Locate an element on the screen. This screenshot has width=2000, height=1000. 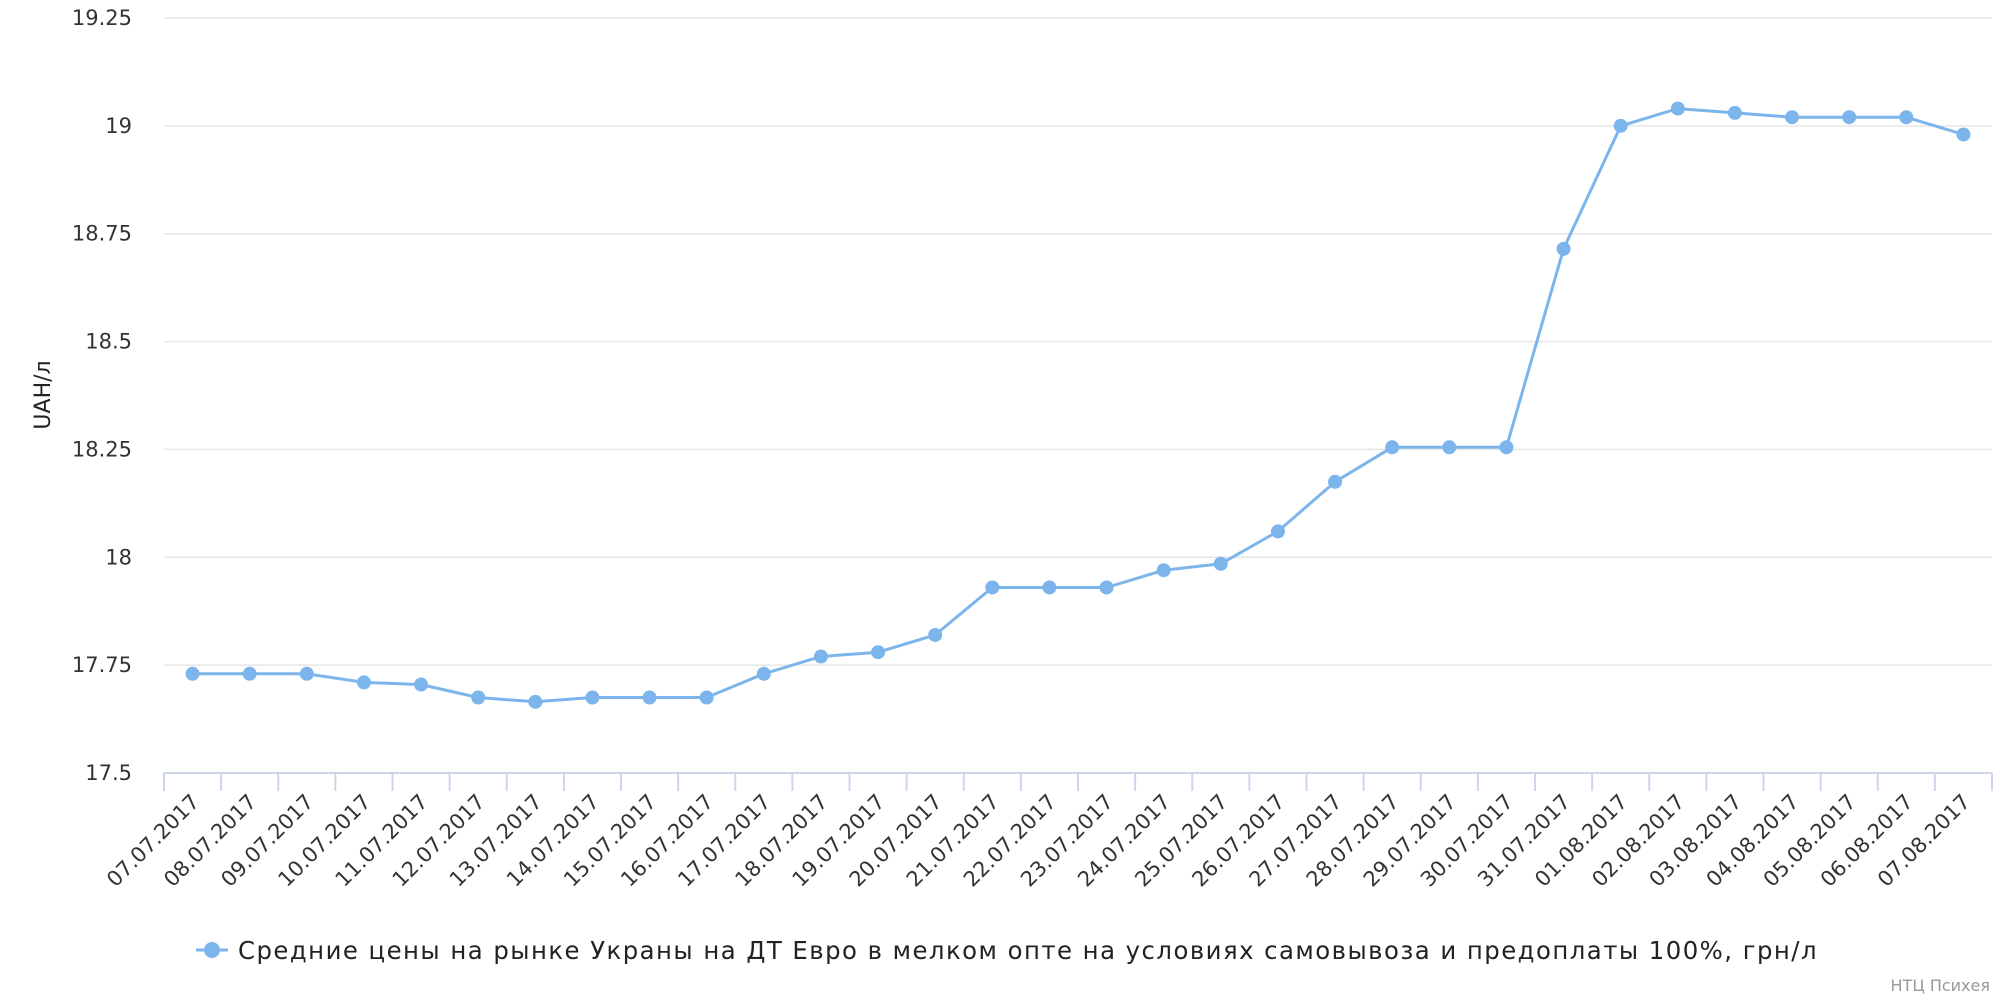
y-tick-label: 18 is located at coordinates (118, 557).